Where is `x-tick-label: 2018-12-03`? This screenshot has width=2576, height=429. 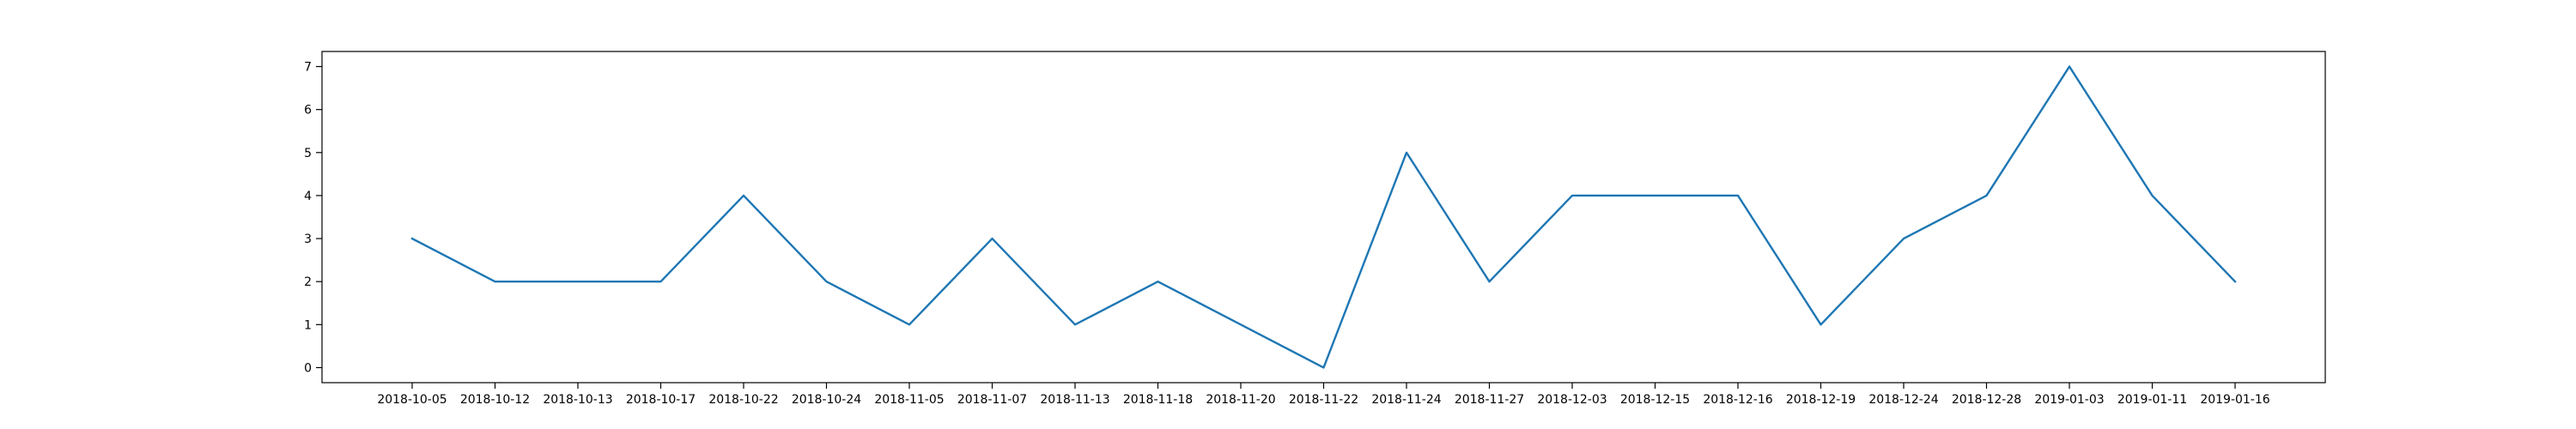
x-tick-label: 2018-12-03 is located at coordinates (1572, 400).